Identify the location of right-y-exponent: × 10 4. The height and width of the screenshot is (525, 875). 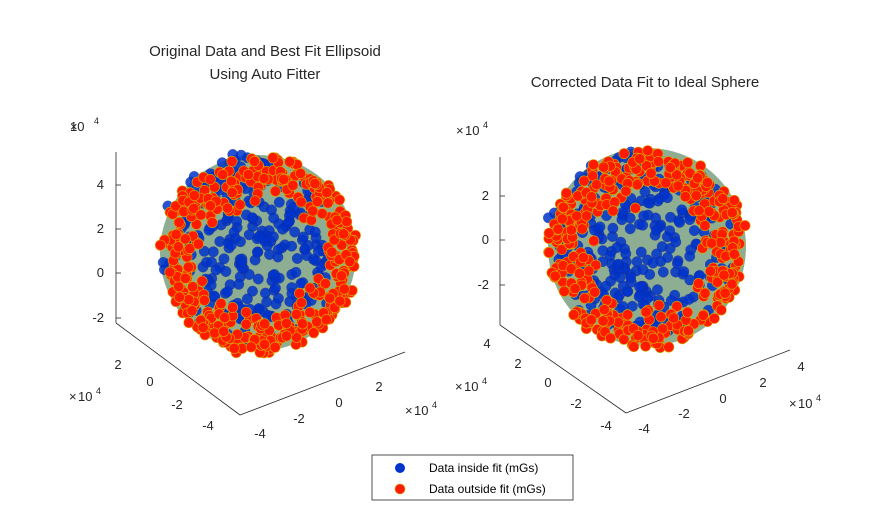
(471, 385).